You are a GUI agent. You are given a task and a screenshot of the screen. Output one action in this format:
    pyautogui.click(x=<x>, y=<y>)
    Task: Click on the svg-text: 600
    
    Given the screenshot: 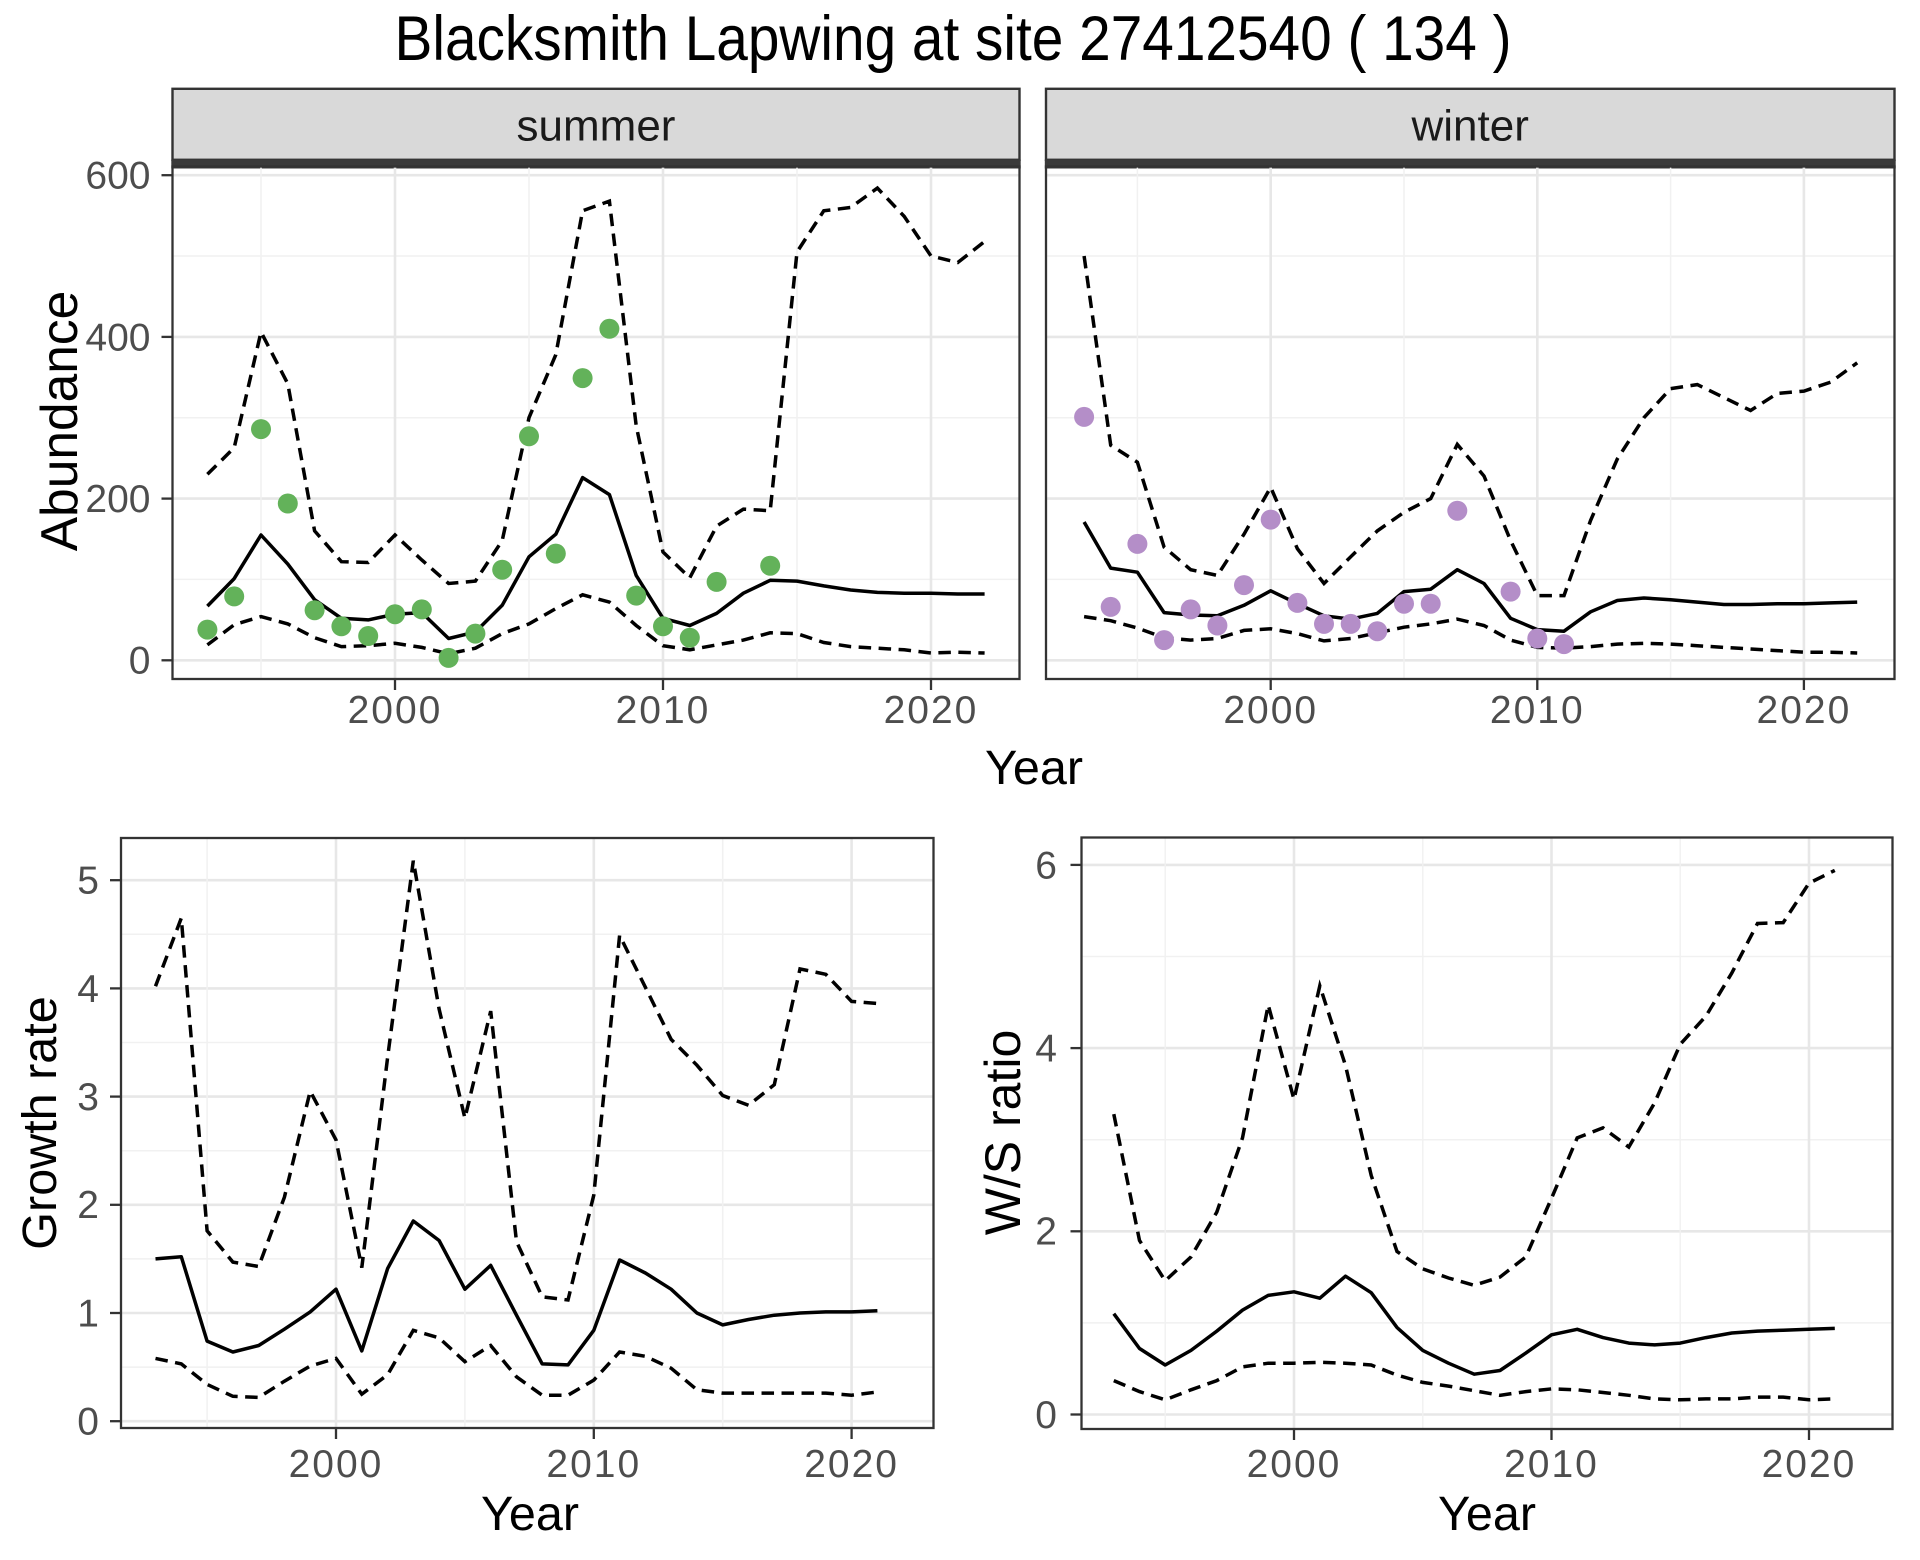 What is the action you would take?
    pyautogui.click(x=117, y=176)
    